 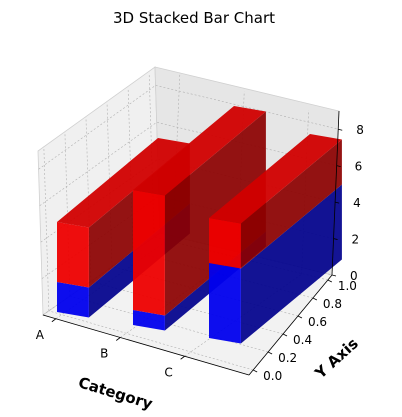 What do you see at coordinates (332, 304) in the screenshot?
I see `y-tick-label: 0.8` at bounding box center [332, 304].